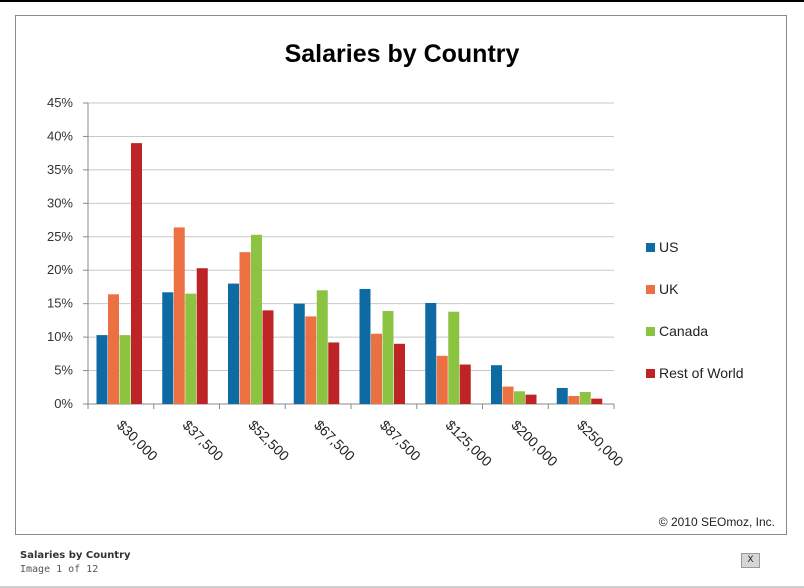  What do you see at coordinates (716, 522) in the screenshot?
I see `copyright-text: © 2010 SEOmoz, Inc.` at bounding box center [716, 522].